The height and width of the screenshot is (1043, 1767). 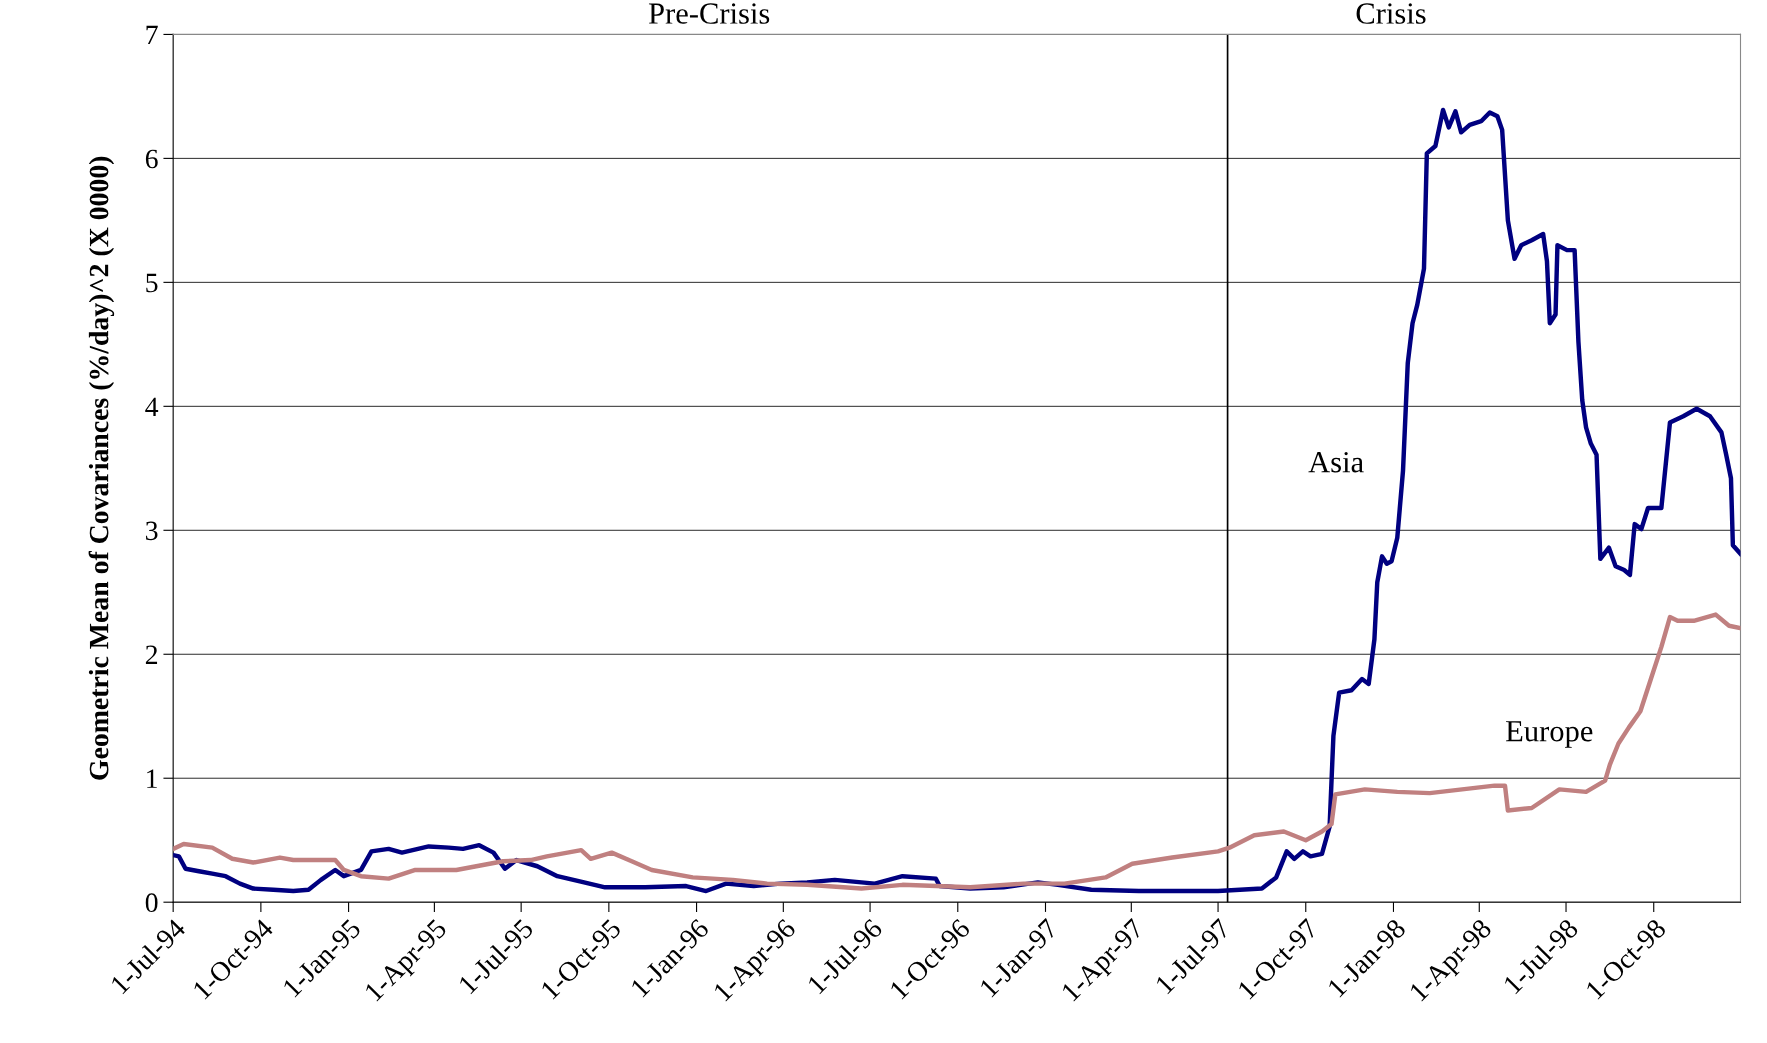 What do you see at coordinates (152, 406) in the screenshot?
I see `y-tick-label: 4` at bounding box center [152, 406].